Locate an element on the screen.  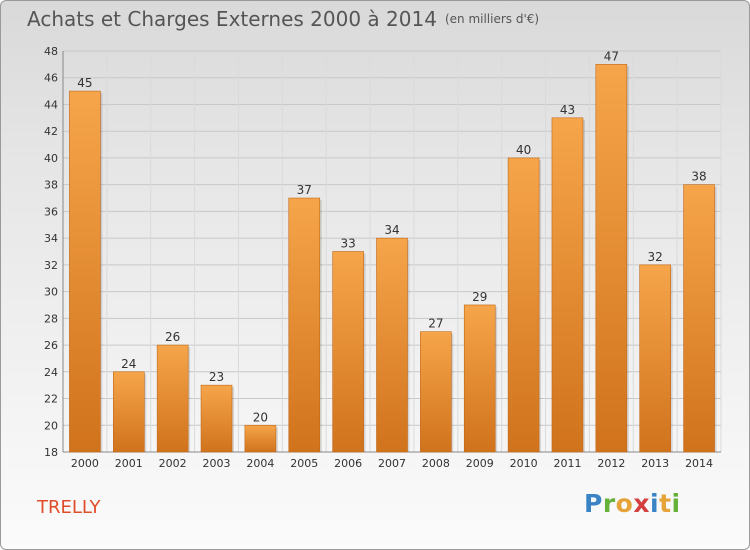
y-tick-label: 46 is located at coordinates (51, 78).